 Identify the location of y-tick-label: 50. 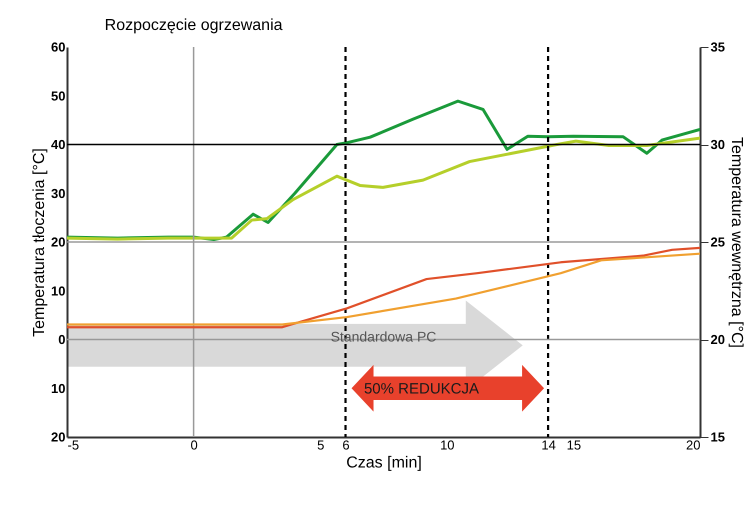
(58, 96).